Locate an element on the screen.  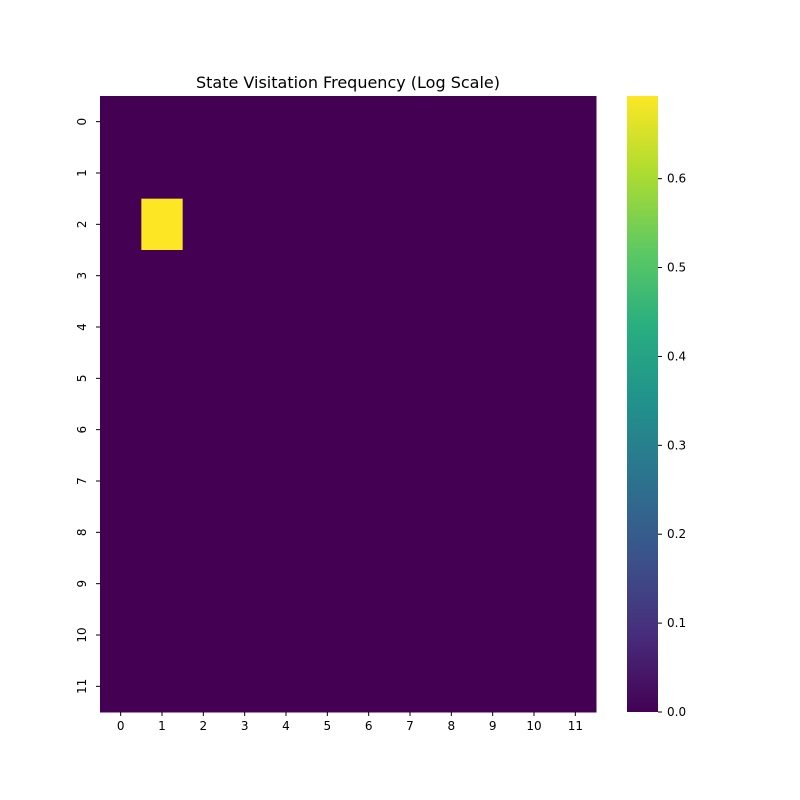
heatmap-cell-r2-c4 is located at coordinates (286, 224).